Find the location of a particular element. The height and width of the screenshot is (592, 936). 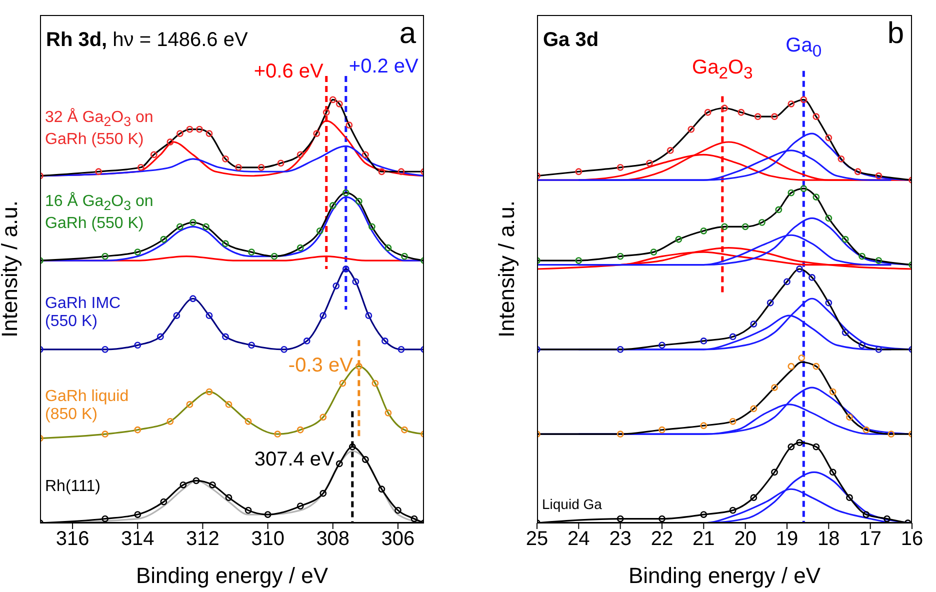

text: b is located at coordinates (895, 34).